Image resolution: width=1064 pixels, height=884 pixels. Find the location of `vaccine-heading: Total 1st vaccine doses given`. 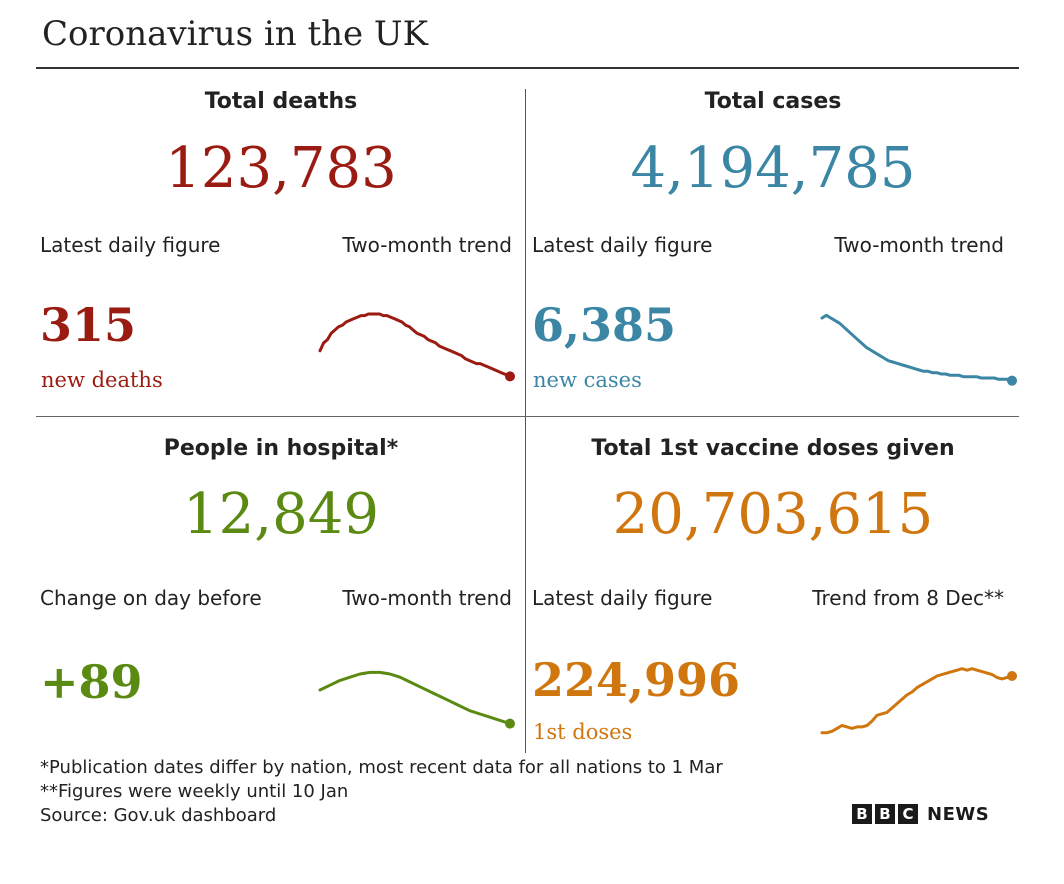

vaccine-heading: Total 1st vaccine doses given is located at coordinates (773, 448).